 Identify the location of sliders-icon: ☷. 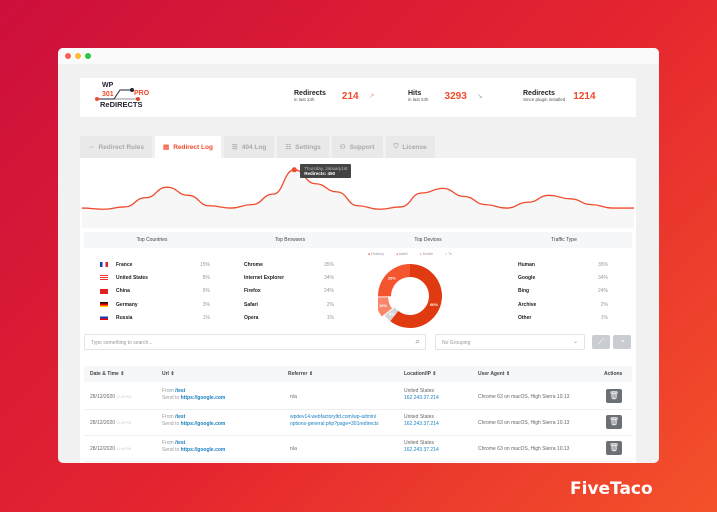
(288, 147).